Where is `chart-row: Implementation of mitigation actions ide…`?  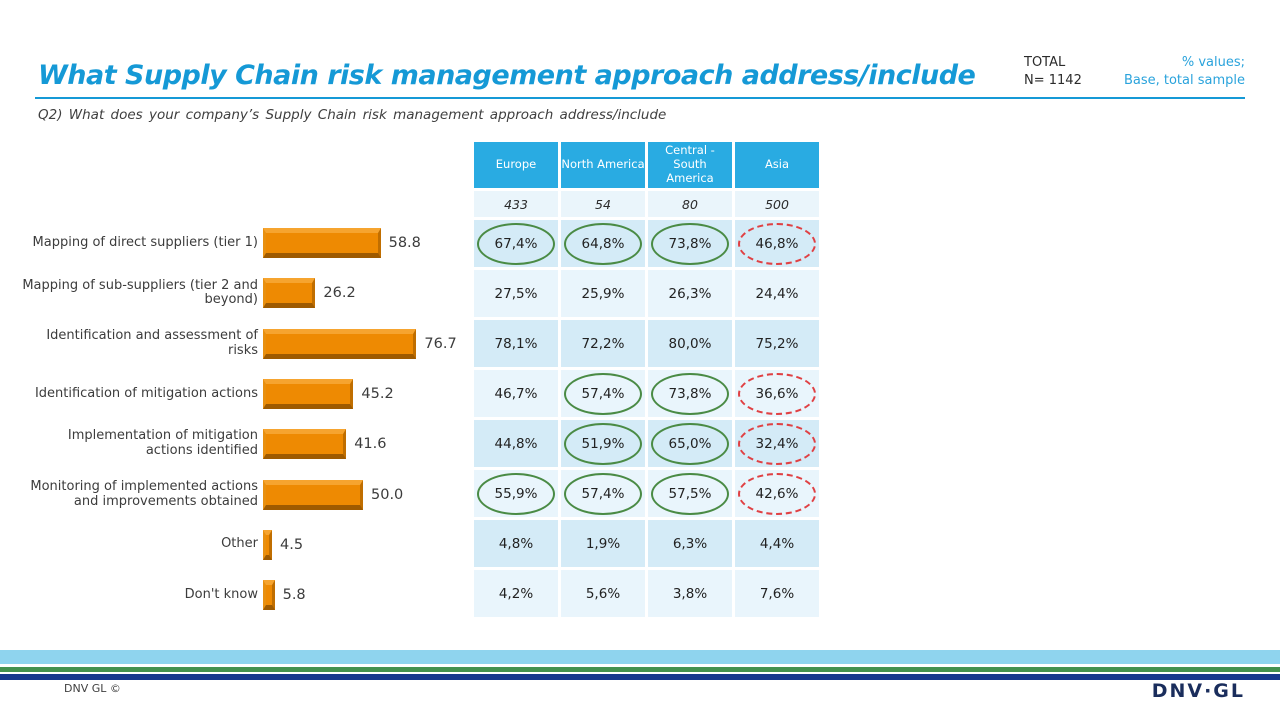 chart-row: Implementation of mitigation actions ide… is located at coordinates (247, 444).